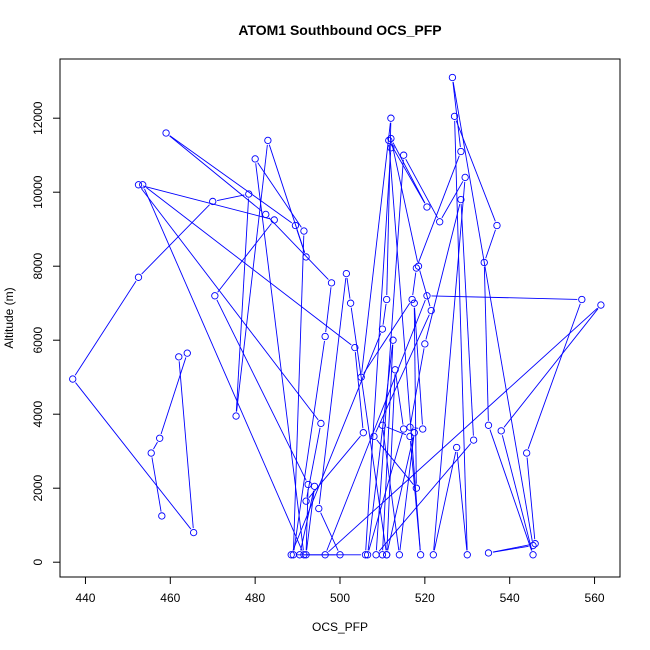  Describe the element at coordinates (38, 340) in the screenshot. I see `y-tick-label: 6000` at that location.